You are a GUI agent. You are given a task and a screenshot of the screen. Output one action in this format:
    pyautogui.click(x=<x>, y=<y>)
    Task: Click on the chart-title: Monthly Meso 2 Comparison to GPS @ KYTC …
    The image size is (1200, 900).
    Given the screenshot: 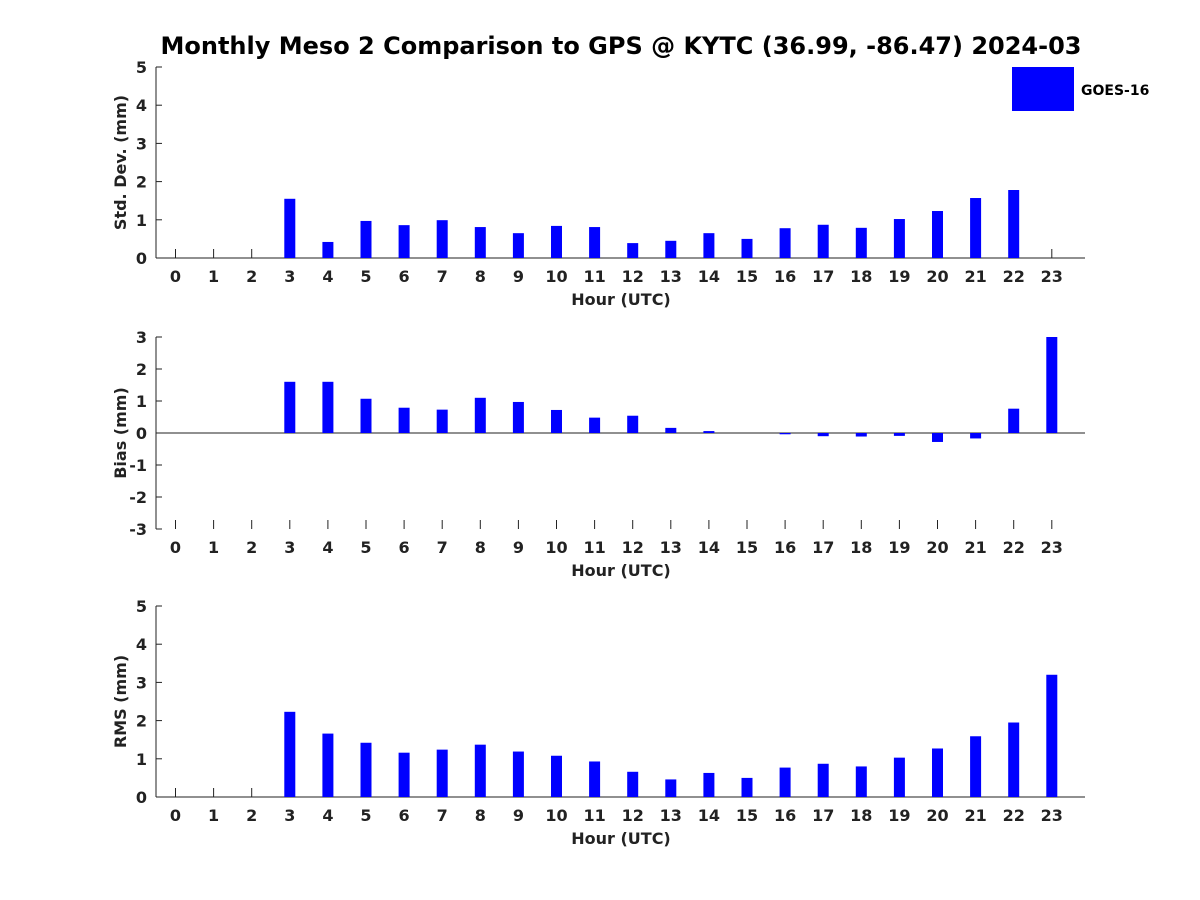 What is the action you would take?
    pyautogui.click(x=621, y=46)
    